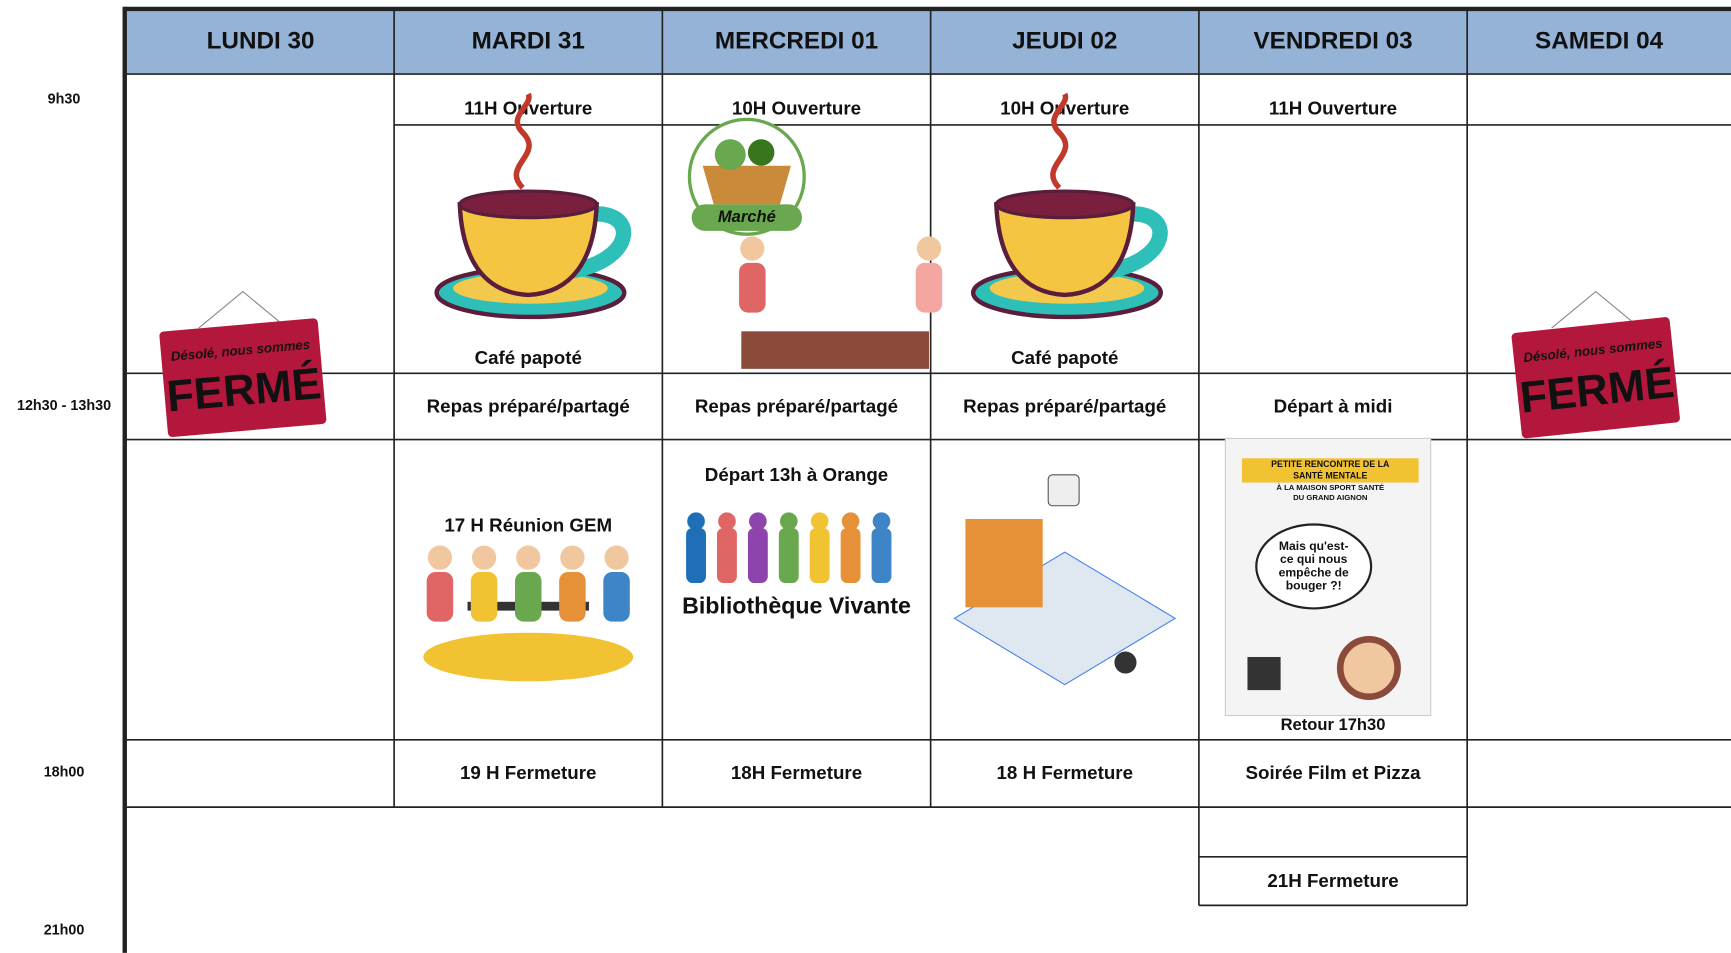  I want to click on cell-text: LUNDI 30, so click(261, 41).